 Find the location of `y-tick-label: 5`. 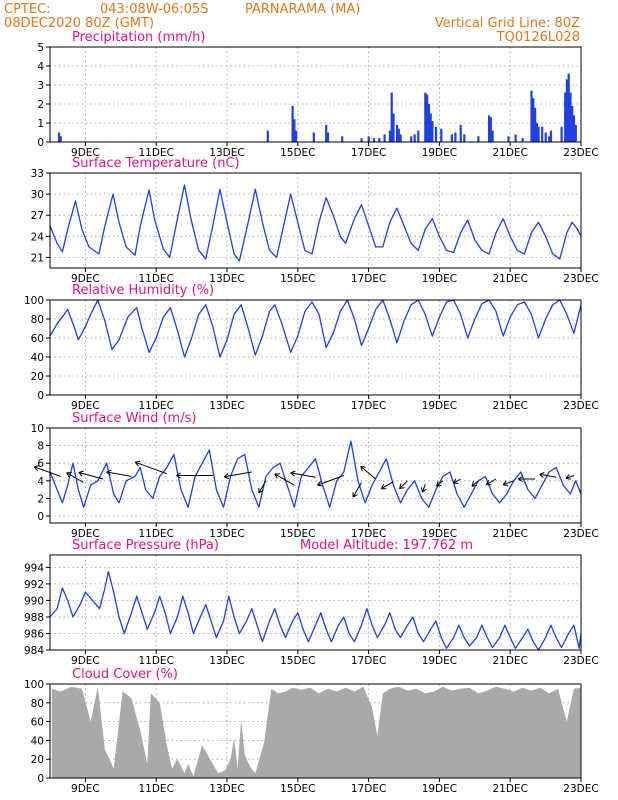

y-tick-label: 5 is located at coordinates (40, 48).